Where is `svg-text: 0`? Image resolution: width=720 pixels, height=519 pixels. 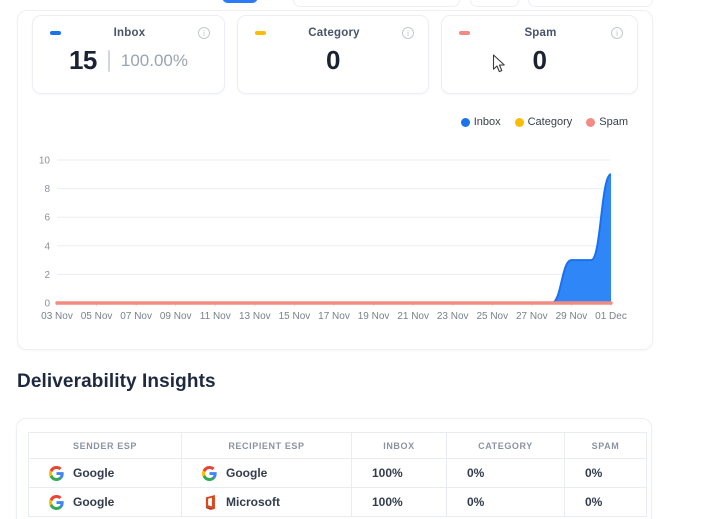
svg-text: 0 is located at coordinates (47, 304).